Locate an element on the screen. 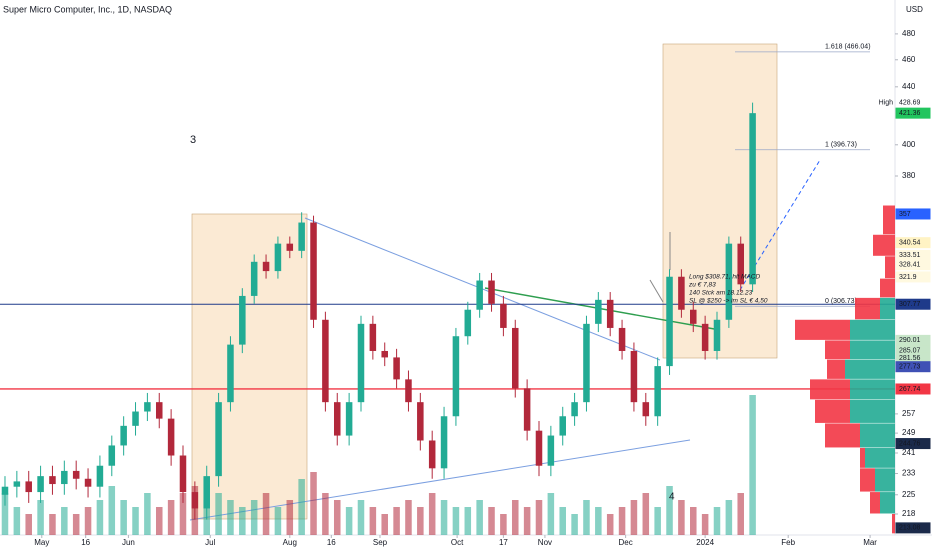  x-tick-label: Feb is located at coordinates (788, 542).